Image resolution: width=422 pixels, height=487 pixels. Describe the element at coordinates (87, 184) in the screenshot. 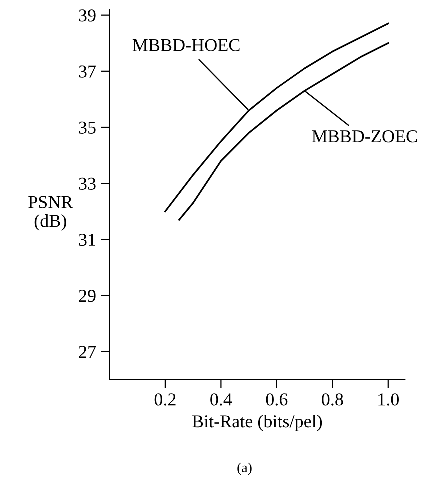

I see `y-tick-label: 33` at that location.